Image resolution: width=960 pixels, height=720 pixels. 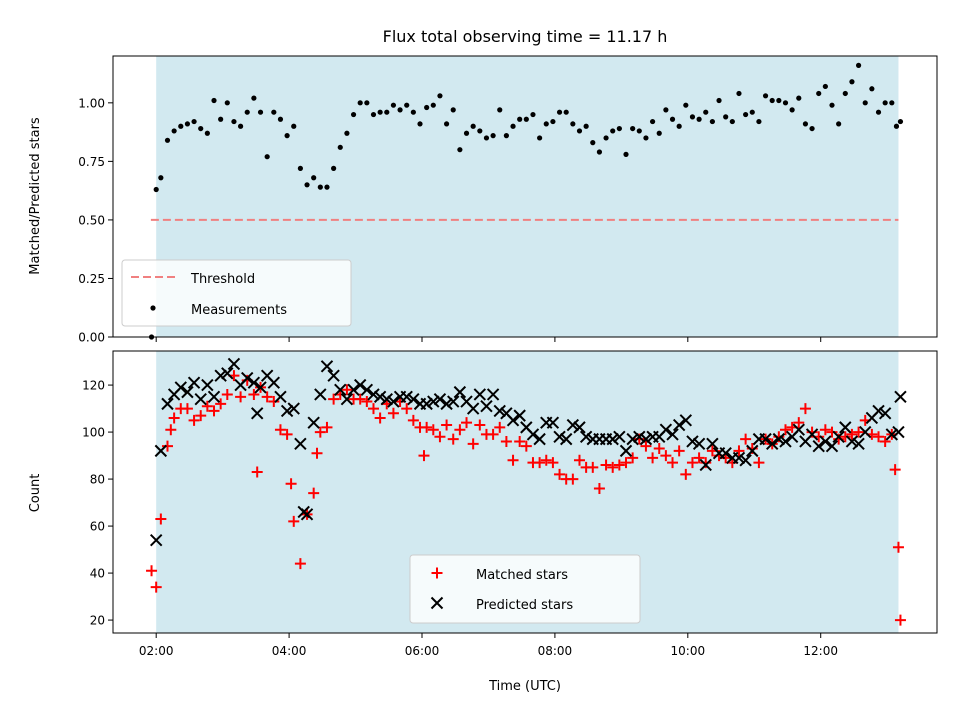 I want to click on top-y-tick-label: 0.50, so click(x=91, y=220).